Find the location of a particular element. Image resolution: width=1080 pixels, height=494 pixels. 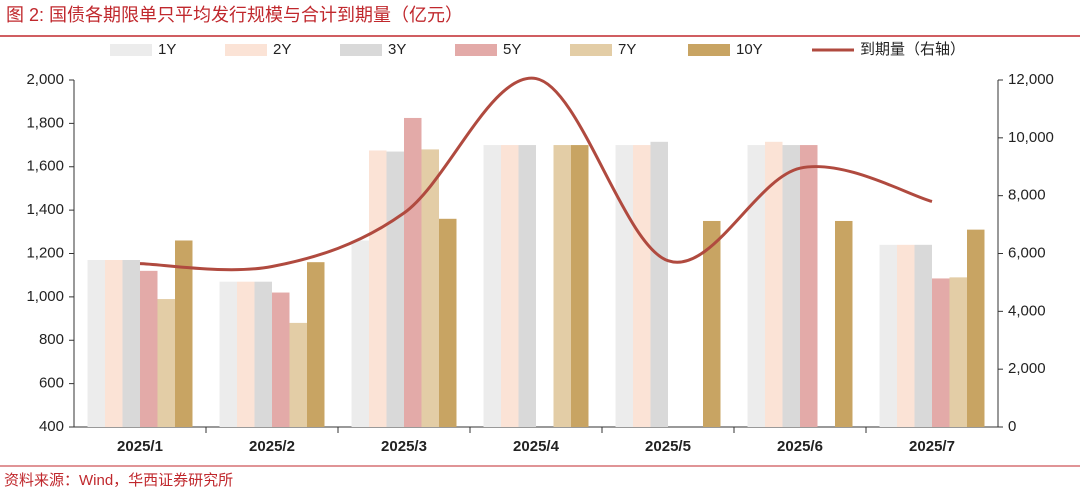

y-tick-label: 600 is located at coordinates (51, 383).